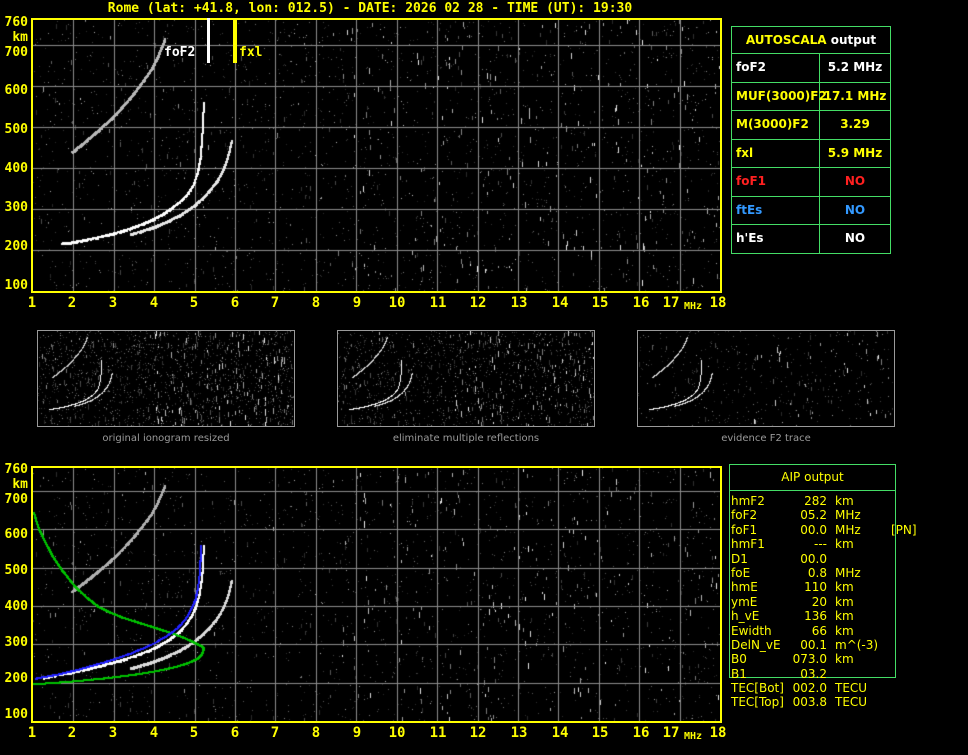 Image resolution: width=968 pixels, height=755 pixels. Describe the element at coordinates (813, 529) in the screenshot. I see `aip-value-fof1: 00.0` at that location.